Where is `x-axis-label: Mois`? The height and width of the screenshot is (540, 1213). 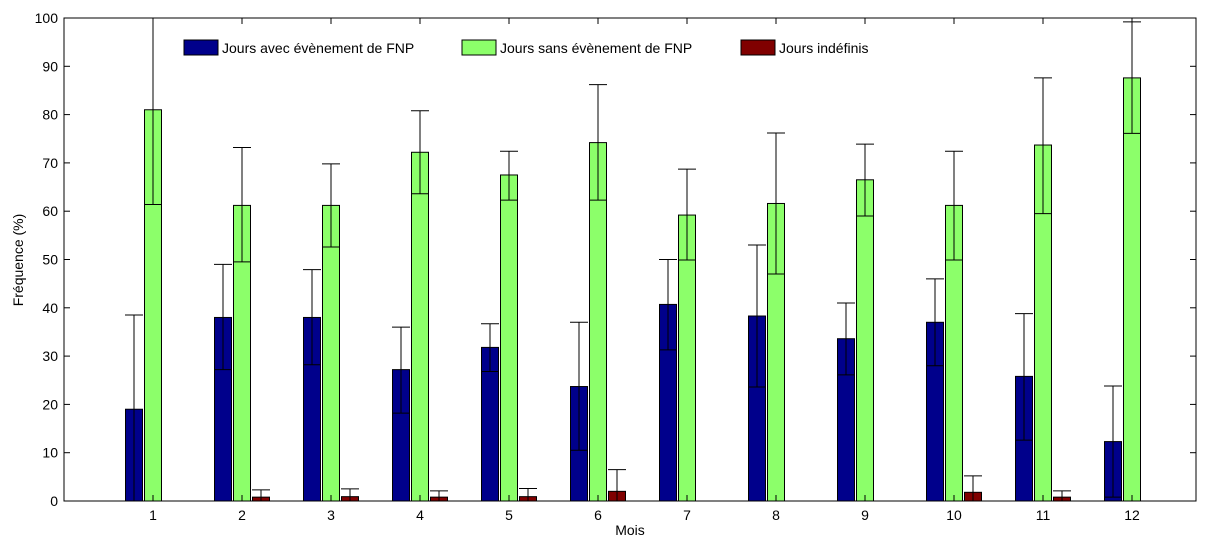
x-axis-label: Mois is located at coordinates (630, 530).